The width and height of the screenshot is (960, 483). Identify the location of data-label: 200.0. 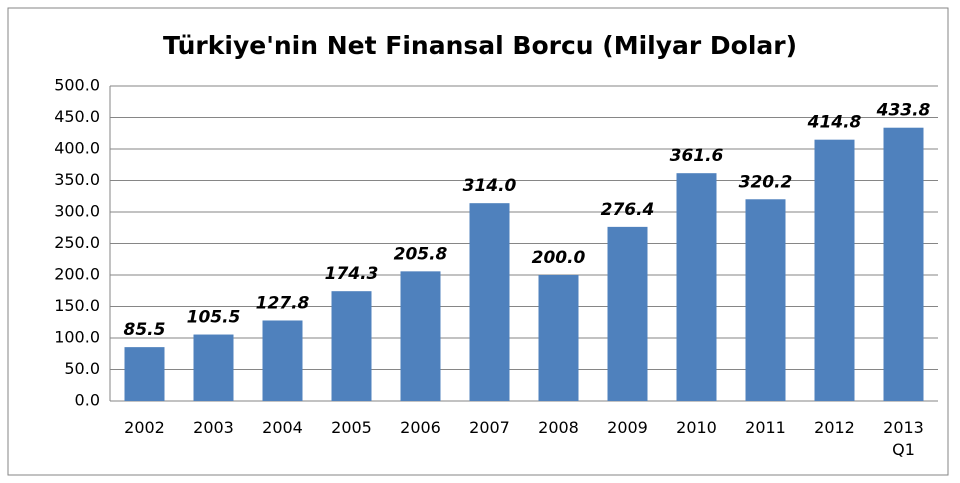
(559, 258).